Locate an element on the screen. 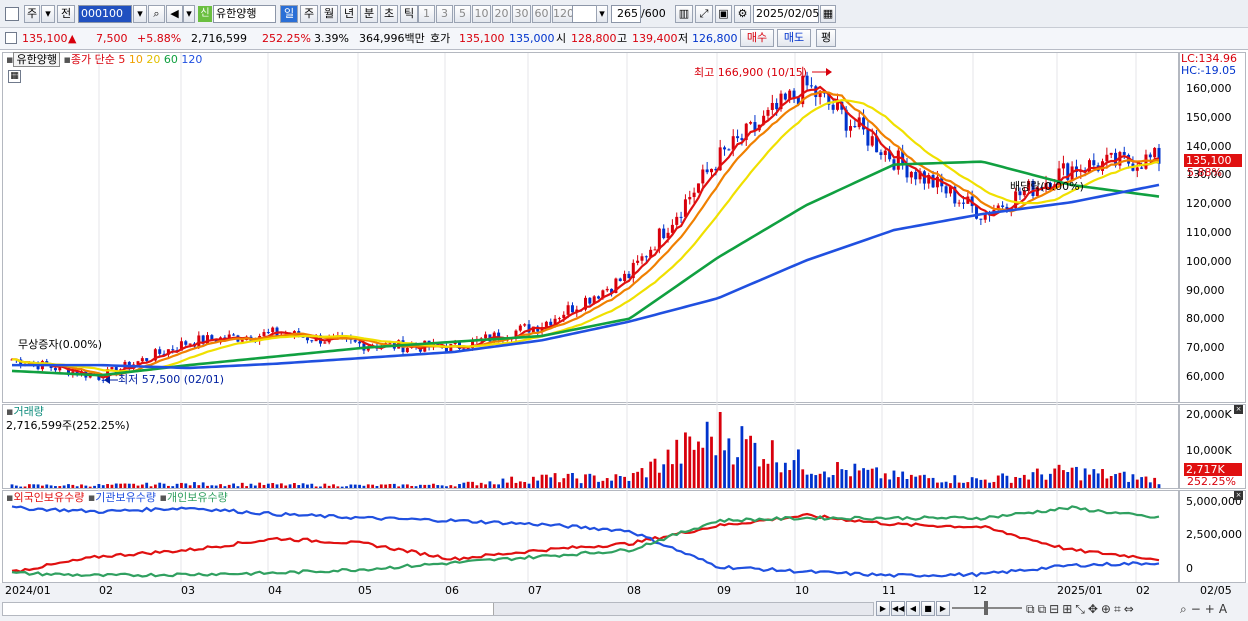  calendar-icon: ▦ is located at coordinates (828, 14).